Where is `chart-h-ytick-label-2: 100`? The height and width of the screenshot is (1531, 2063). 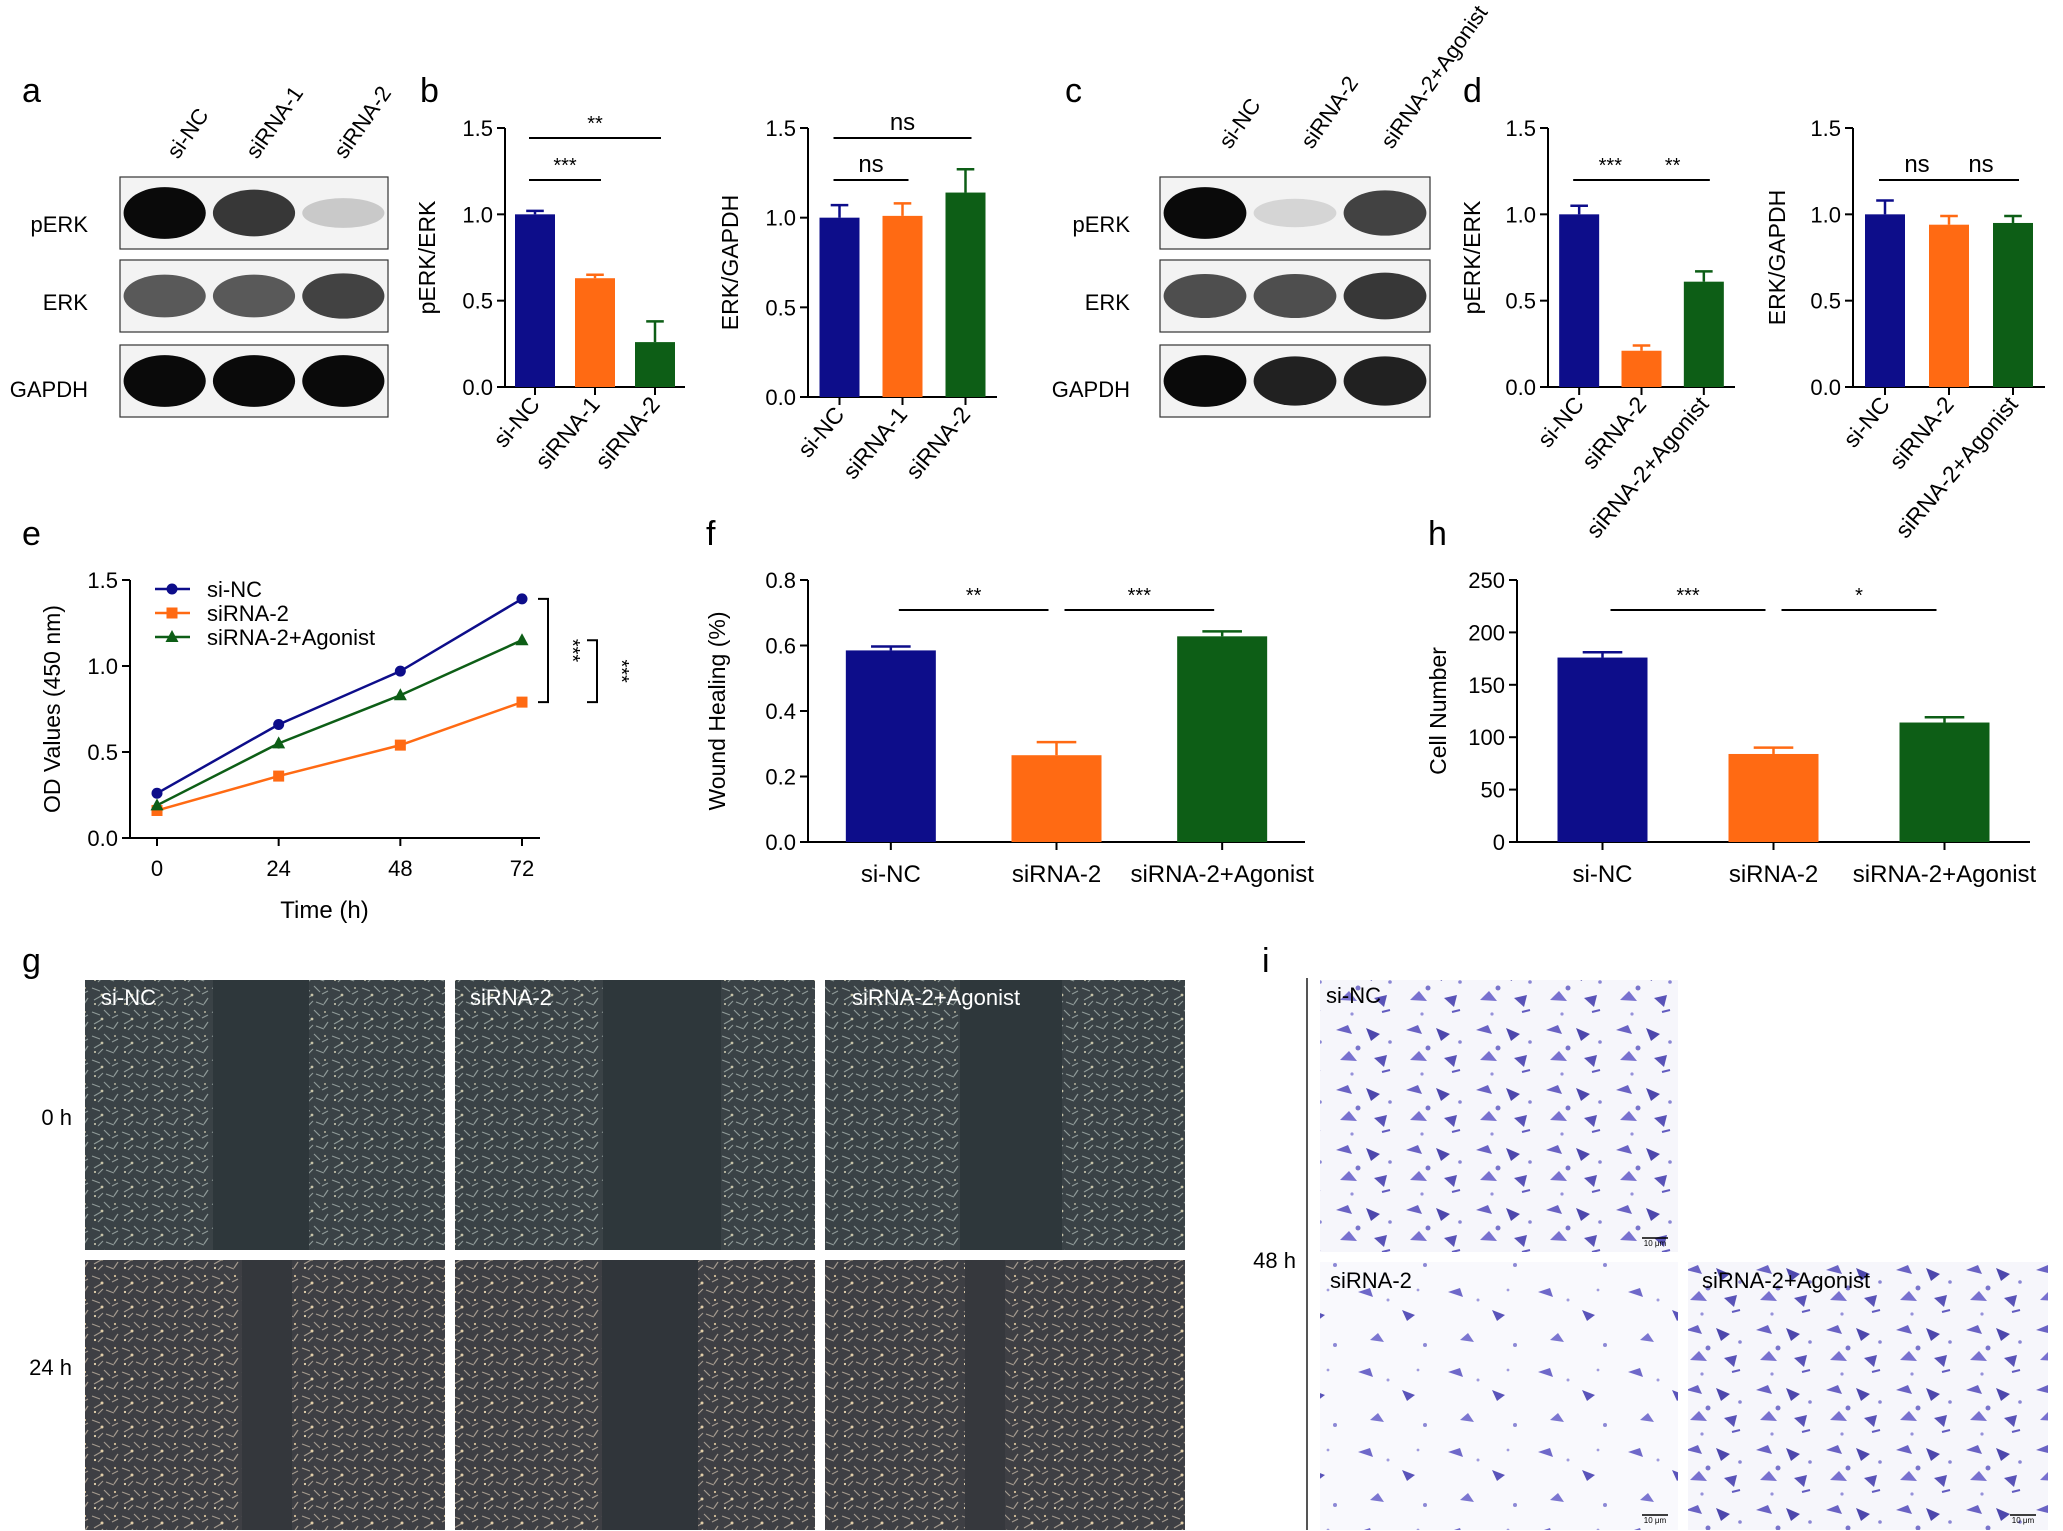
chart-h-ytick-label-2: 100 is located at coordinates (1486, 737).